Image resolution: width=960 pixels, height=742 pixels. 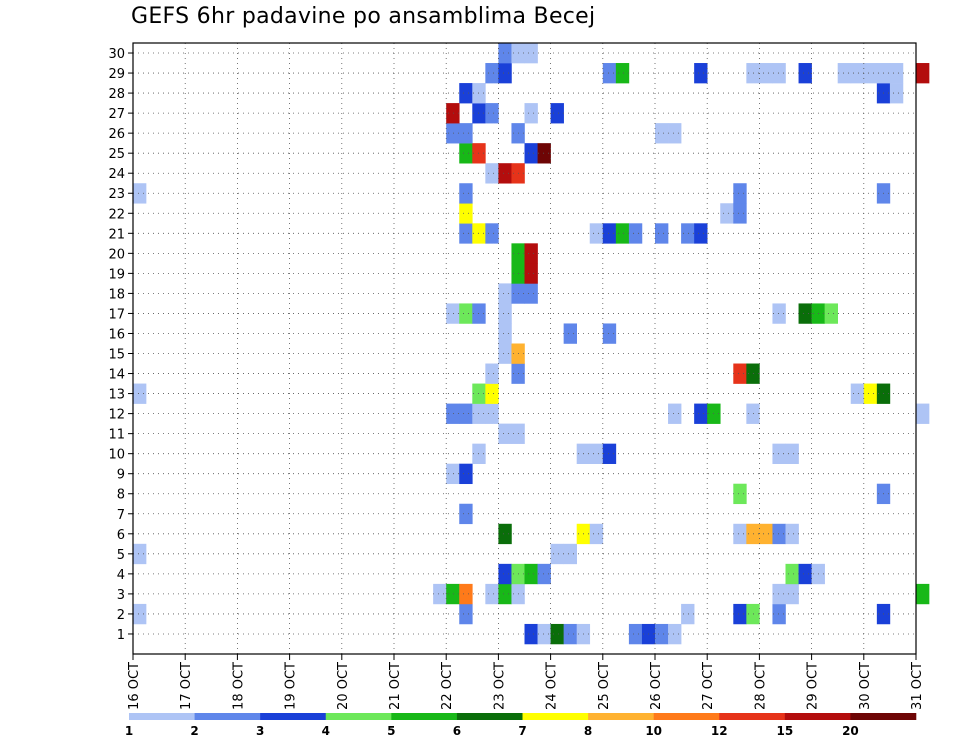 What do you see at coordinates (116, 294) in the screenshot?
I see `y-tick-label: 18` at bounding box center [116, 294].